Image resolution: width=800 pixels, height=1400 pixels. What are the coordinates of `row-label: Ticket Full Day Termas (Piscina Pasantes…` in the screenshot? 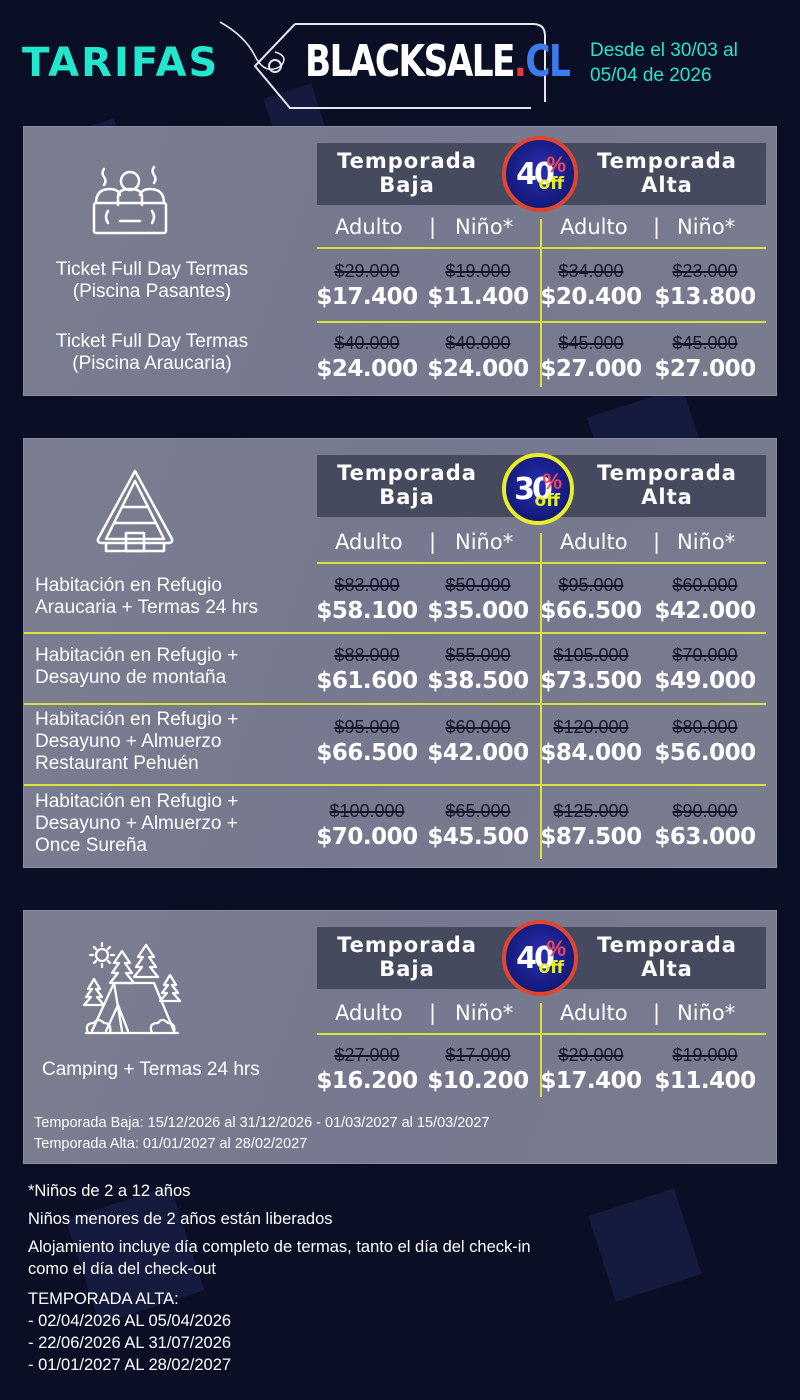 It's located at (152, 281).